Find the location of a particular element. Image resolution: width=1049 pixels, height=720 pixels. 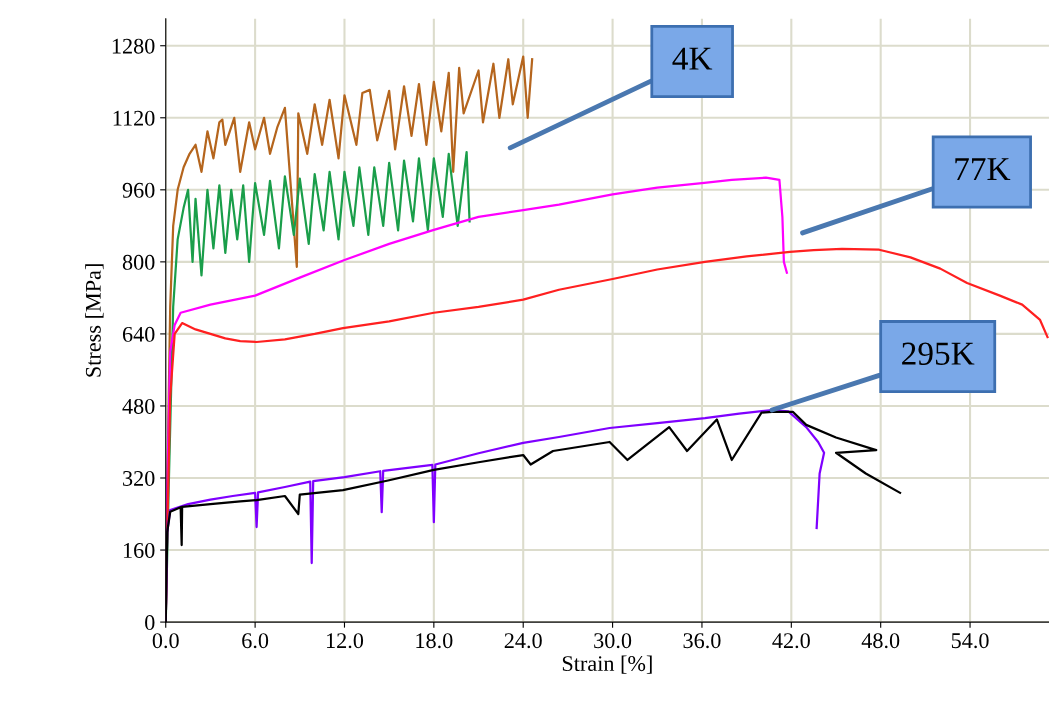

x-tick-label: 18.0 is located at coordinates (434, 641).